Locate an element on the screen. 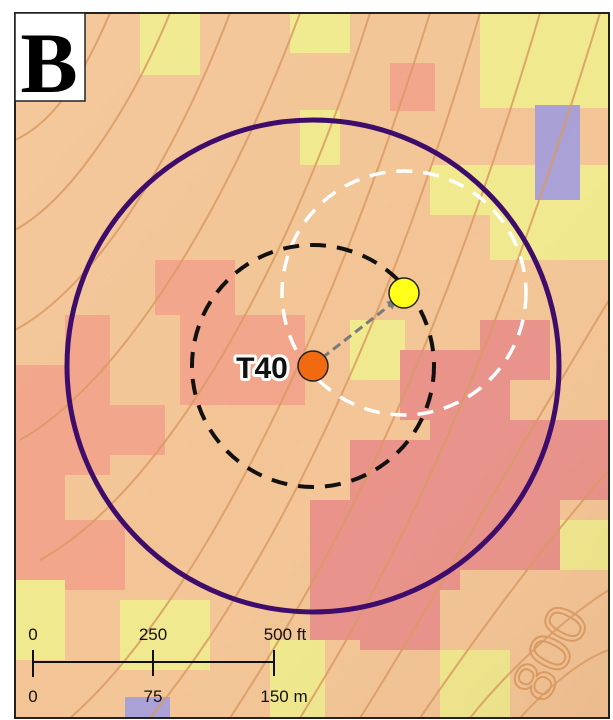 This screenshot has width=613, height=720. scale-label-m-150: 150 m is located at coordinates (283, 696).